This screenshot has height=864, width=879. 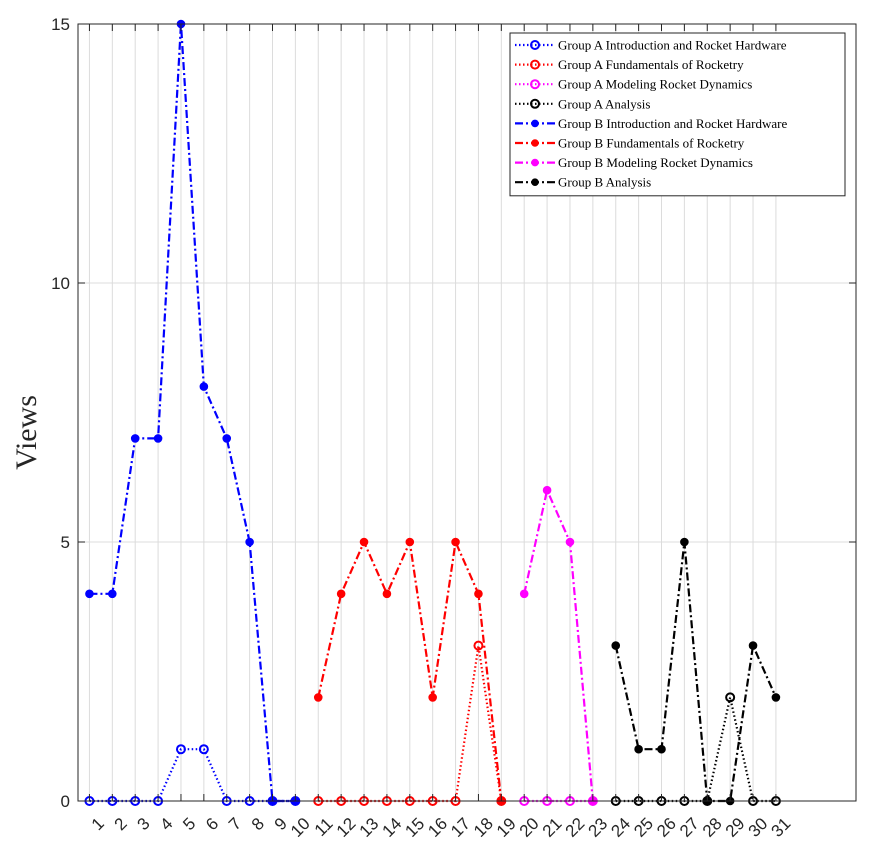 I want to click on legend-label: Group B Modeling Rocket Dynamics, so click(x=655, y=162).